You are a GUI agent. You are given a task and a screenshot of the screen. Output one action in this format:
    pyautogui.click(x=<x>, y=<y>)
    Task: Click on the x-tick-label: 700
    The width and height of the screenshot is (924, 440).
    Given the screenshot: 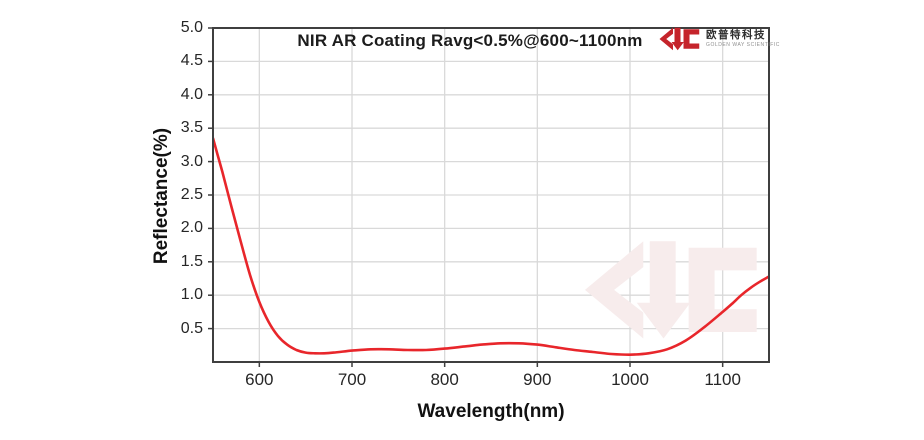 What is the action you would take?
    pyautogui.click(x=352, y=379)
    